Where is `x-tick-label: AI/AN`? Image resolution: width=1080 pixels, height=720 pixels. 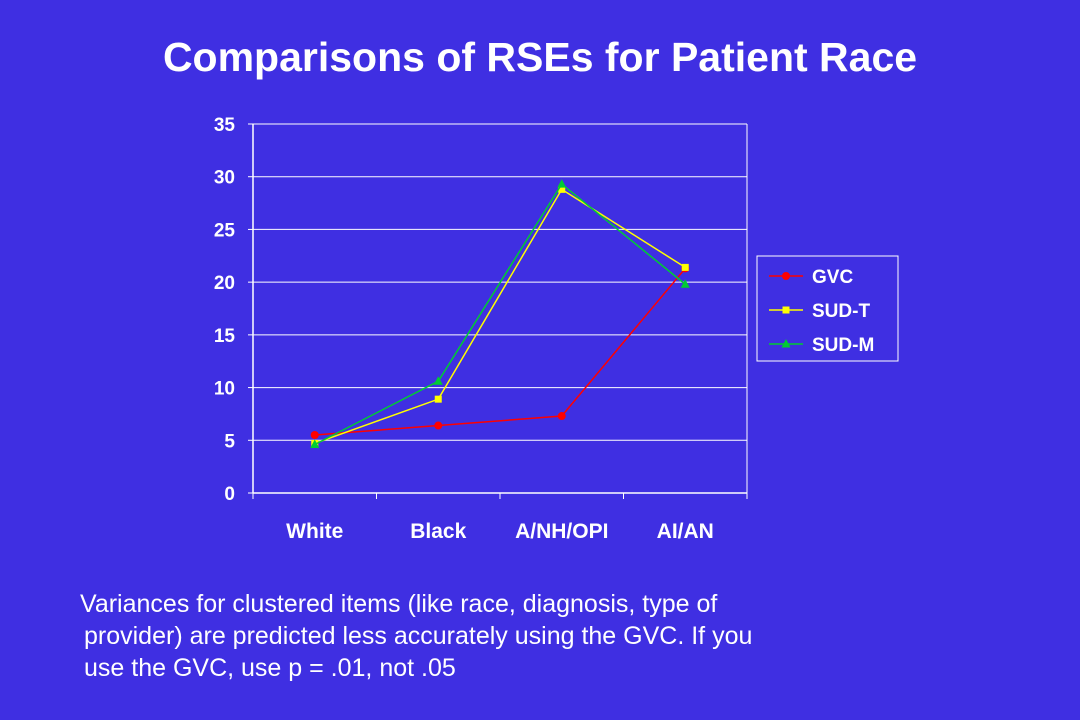
x-tick-label: AI/AN is located at coordinates (685, 531).